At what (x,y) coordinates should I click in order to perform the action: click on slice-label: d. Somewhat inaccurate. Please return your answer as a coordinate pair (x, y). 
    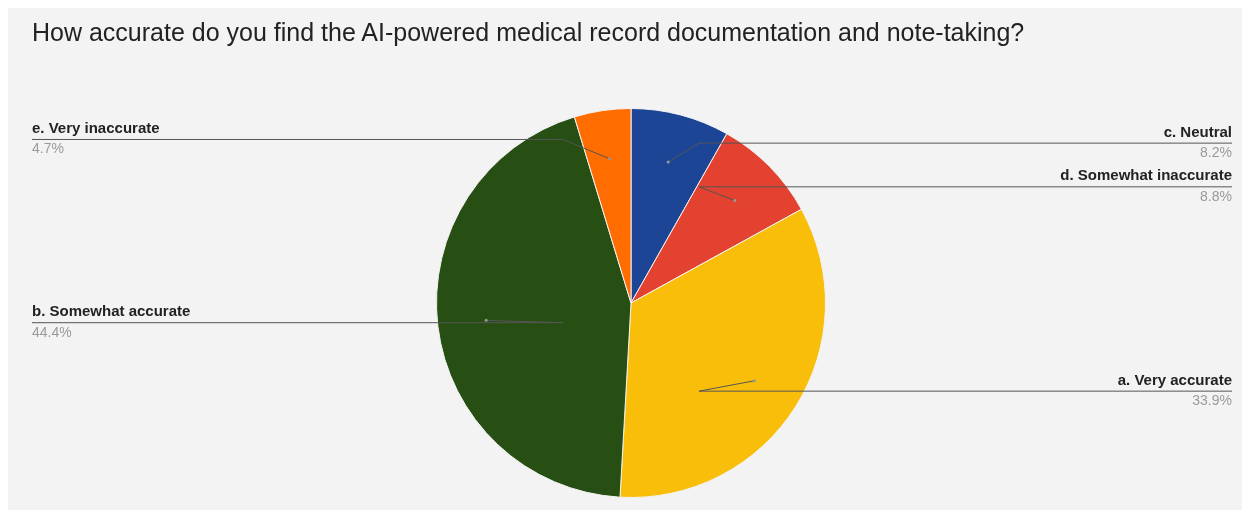
    Looking at the image, I should click on (1146, 175).